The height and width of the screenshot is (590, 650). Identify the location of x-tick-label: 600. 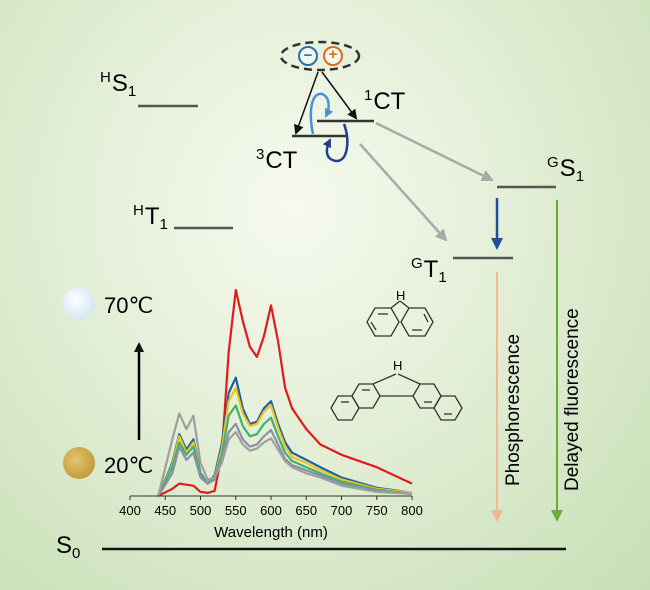
(271, 510).